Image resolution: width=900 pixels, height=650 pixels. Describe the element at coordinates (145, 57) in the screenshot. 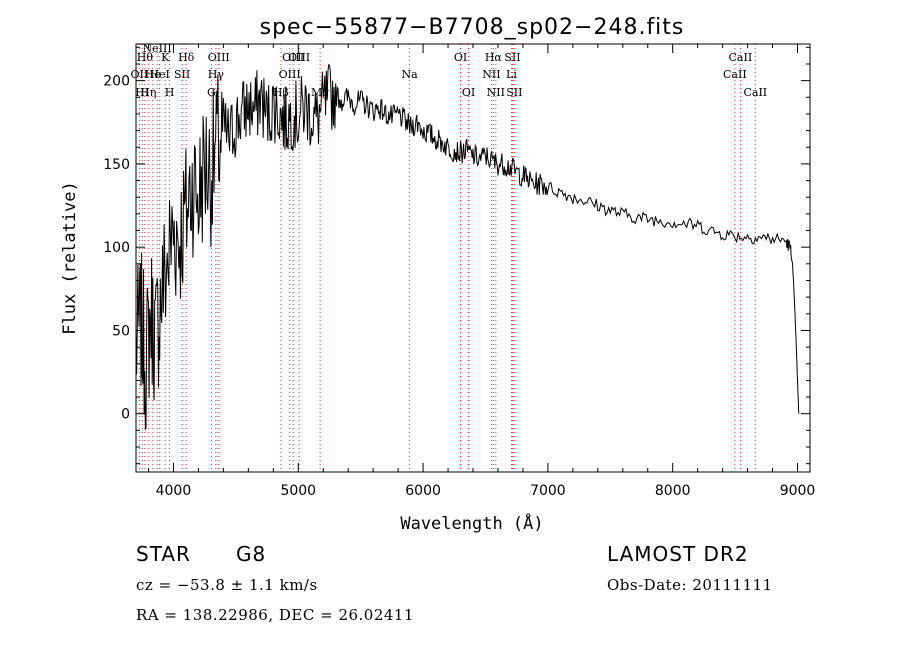

I see `line-label: Hθ` at that location.